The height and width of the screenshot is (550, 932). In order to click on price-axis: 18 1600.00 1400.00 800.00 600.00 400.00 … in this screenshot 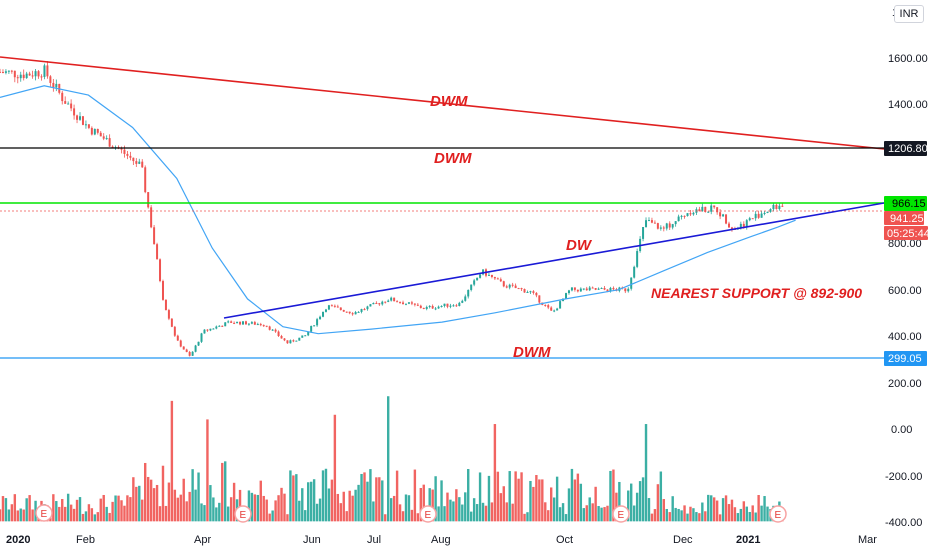, I will do `click(906, 268)`.